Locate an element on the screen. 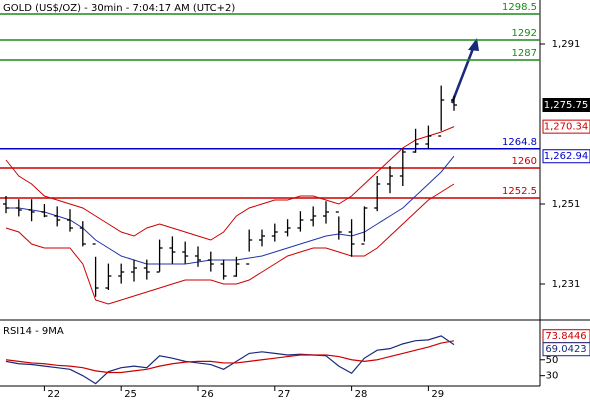 The height and width of the screenshot is (400, 590). arrow-head is located at coordinates (473, 44).